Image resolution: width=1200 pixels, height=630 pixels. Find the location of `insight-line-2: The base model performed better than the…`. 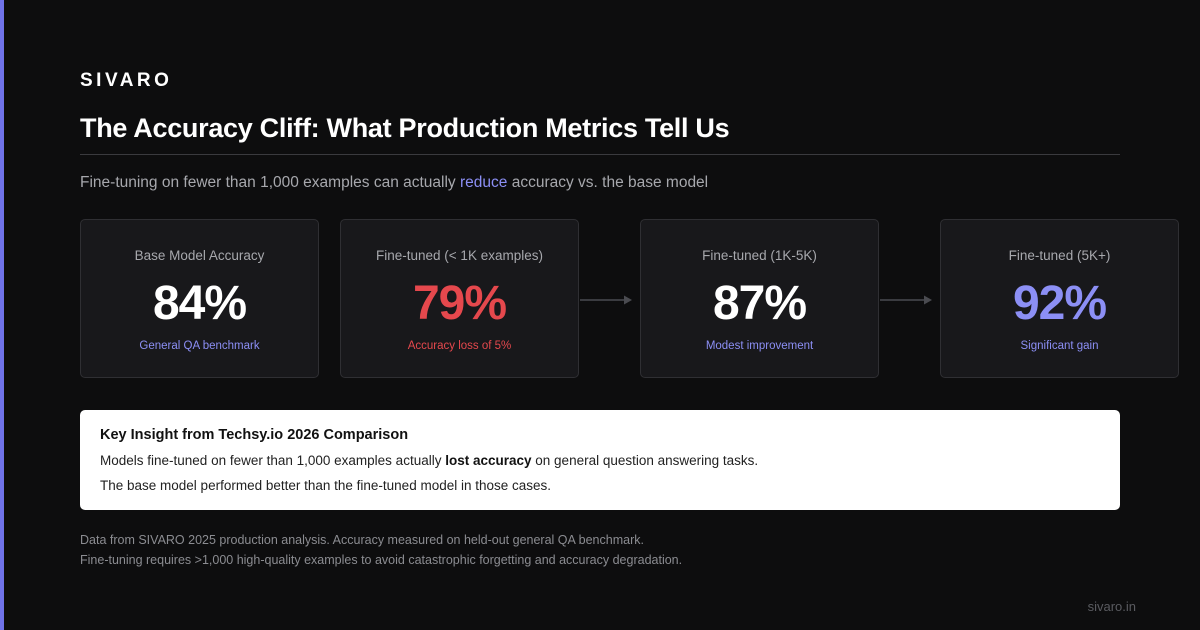

insight-line-2: The base model performed better than the… is located at coordinates (326, 485).